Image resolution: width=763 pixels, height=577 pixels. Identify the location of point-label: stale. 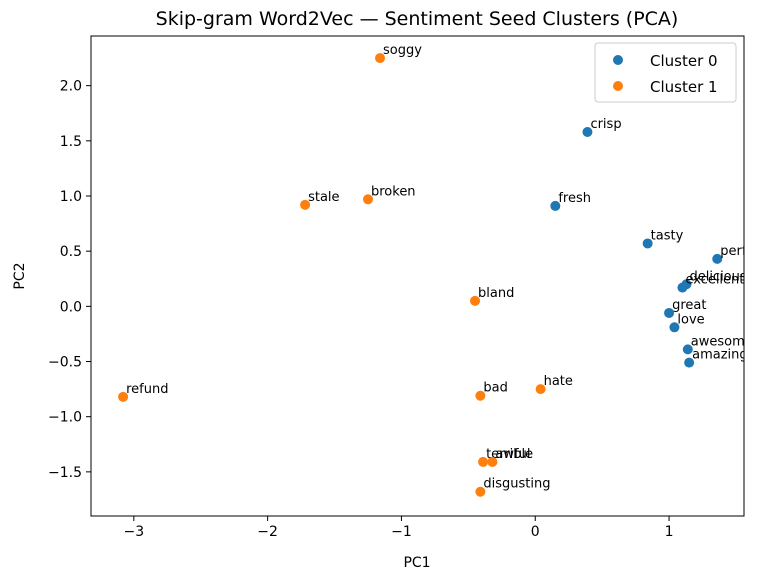
(323, 197).